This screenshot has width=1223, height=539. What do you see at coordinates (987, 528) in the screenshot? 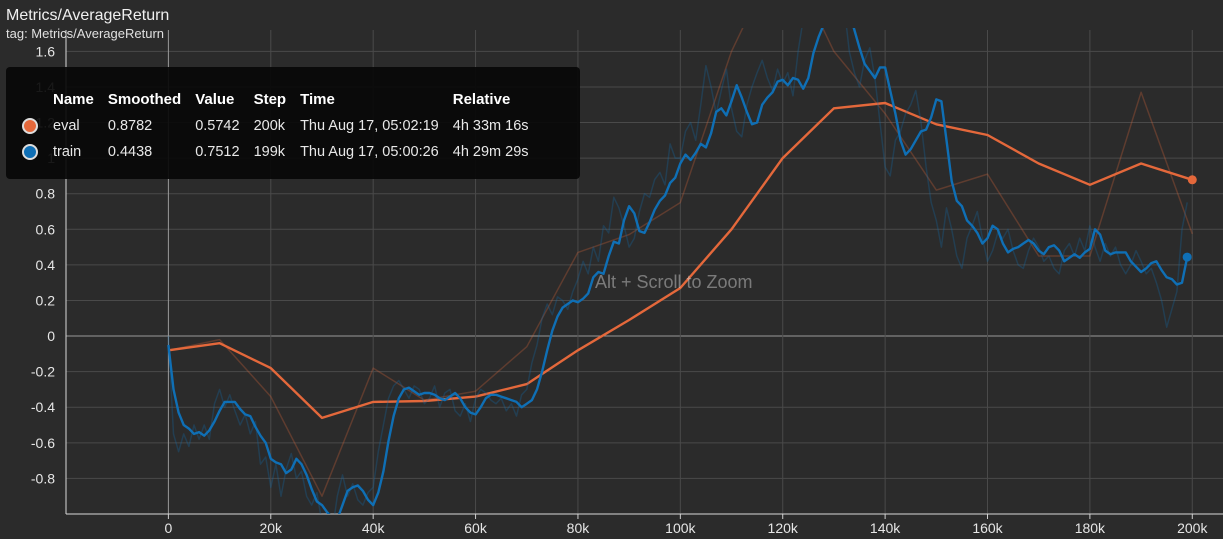
I see `x-tick-label: 160k` at bounding box center [987, 528].